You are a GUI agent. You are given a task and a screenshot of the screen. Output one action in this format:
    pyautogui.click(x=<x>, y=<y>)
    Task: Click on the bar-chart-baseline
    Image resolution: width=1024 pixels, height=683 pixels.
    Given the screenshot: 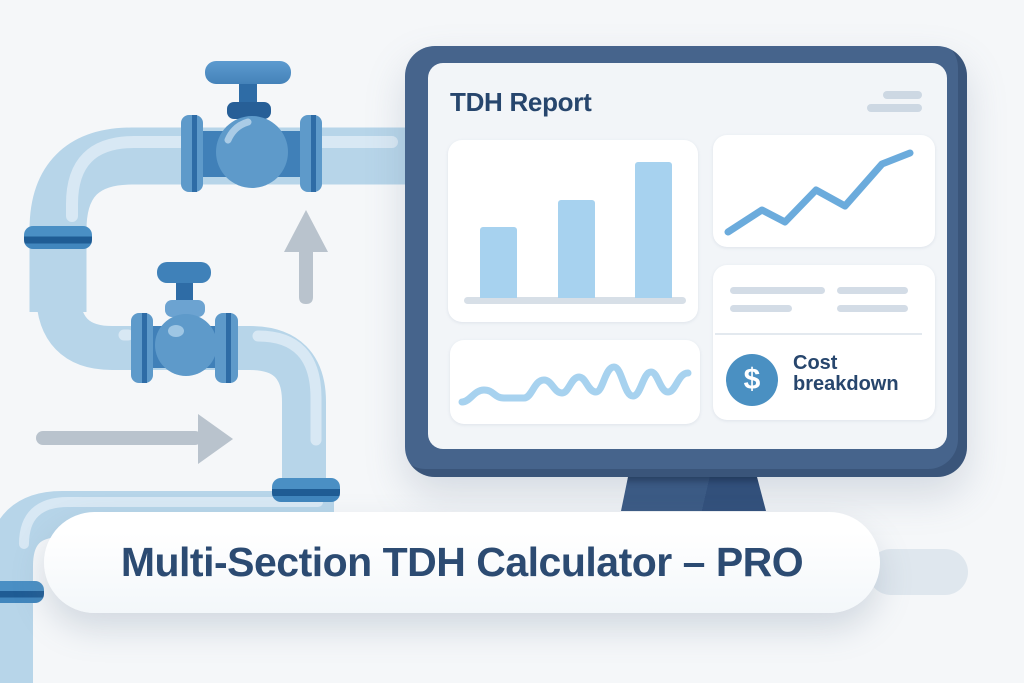 What is the action you would take?
    pyautogui.click(x=575, y=300)
    